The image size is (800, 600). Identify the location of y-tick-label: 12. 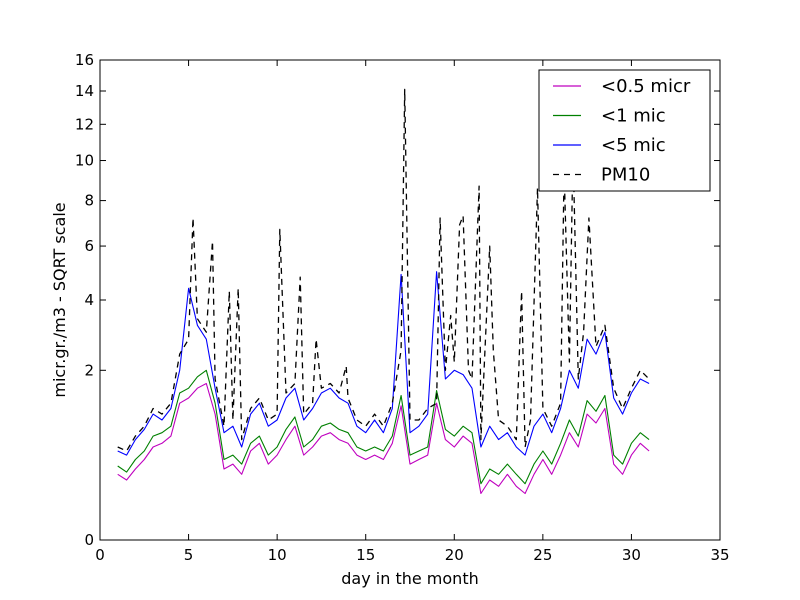
(84, 124).